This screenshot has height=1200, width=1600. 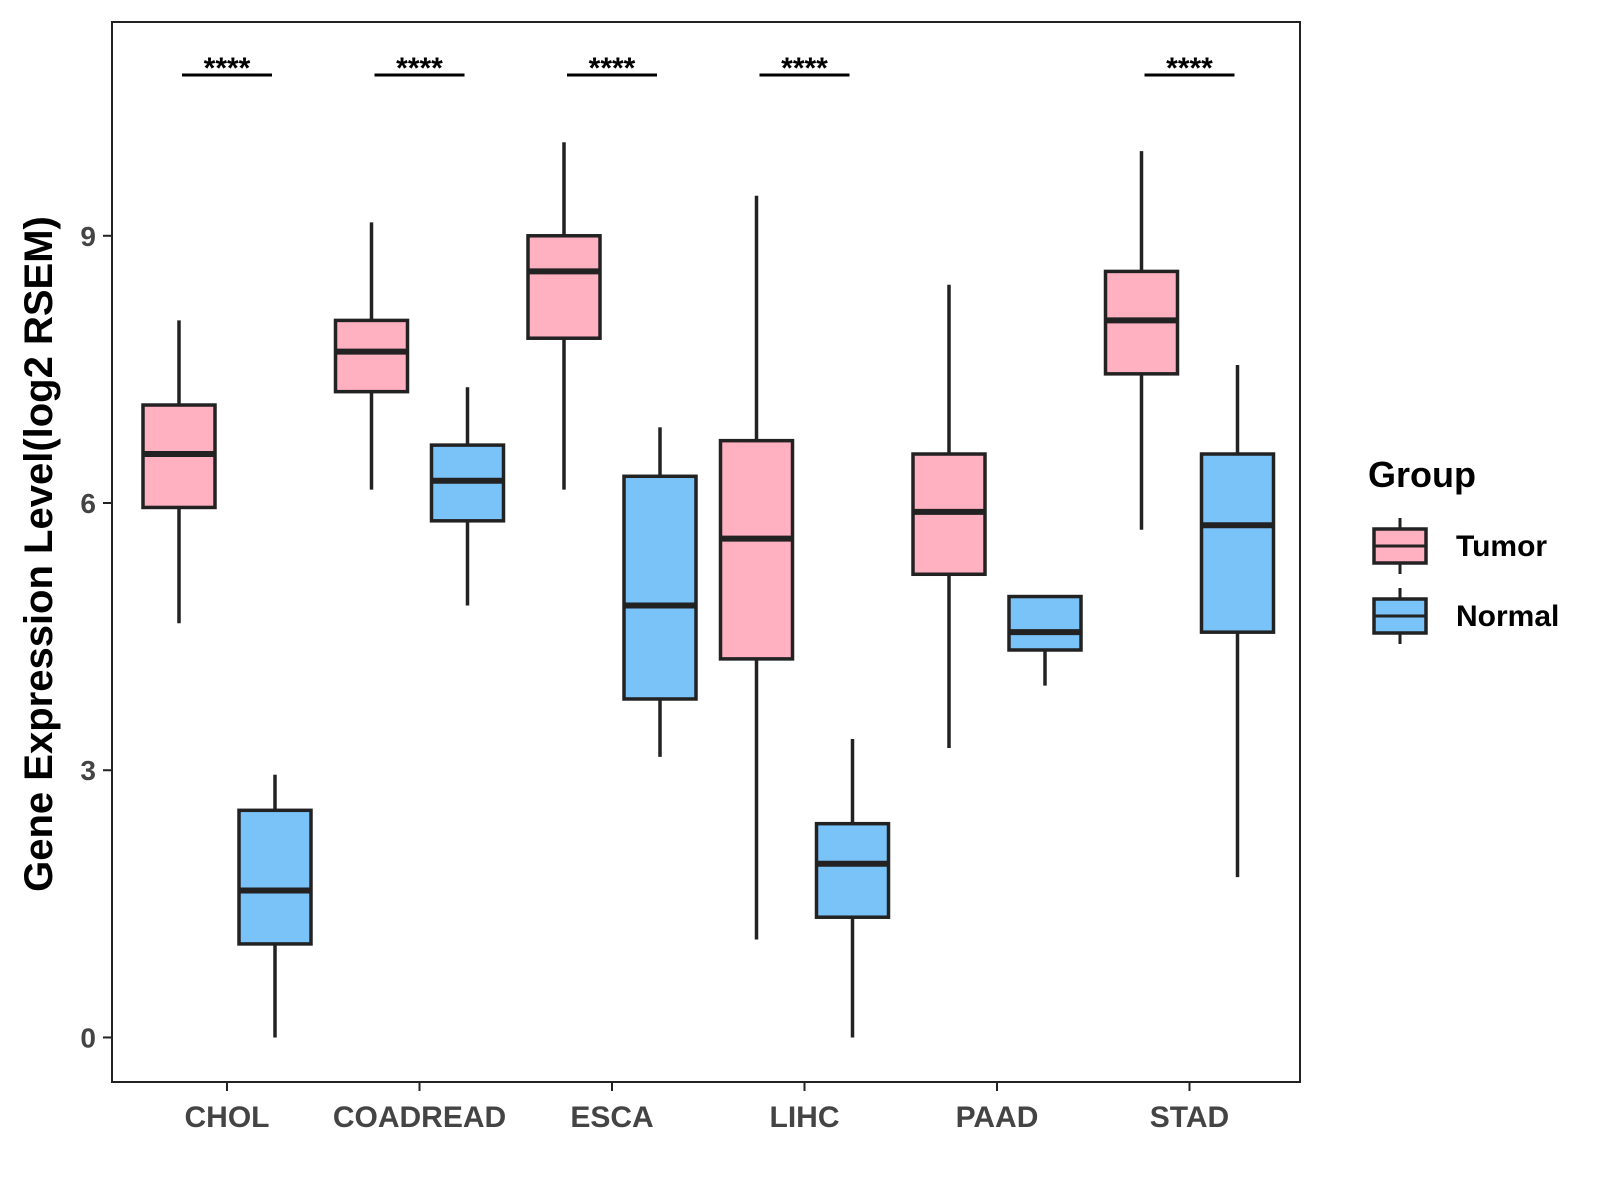 I want to click on box-tumor-stad, so click(x=1141, y=340).